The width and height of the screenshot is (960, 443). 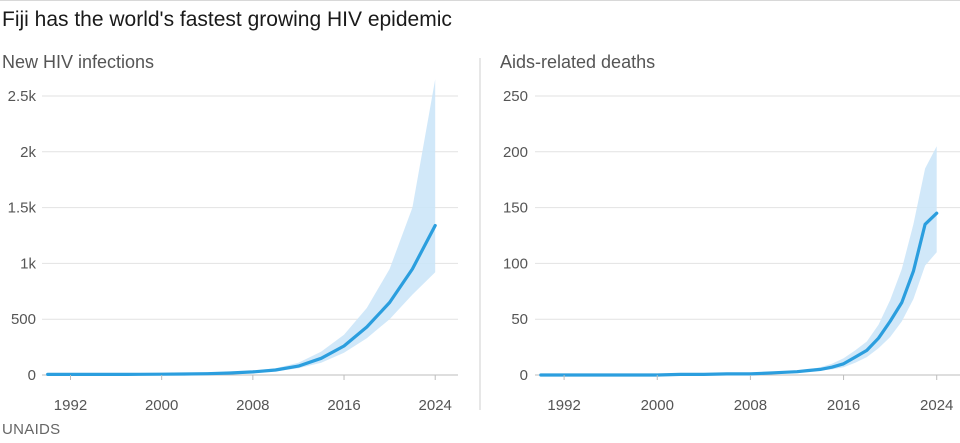 What do you see at coordinates (515, 96) in the screenshot?
I see `y-tick-label: 250` at bounding box center [515, 96].